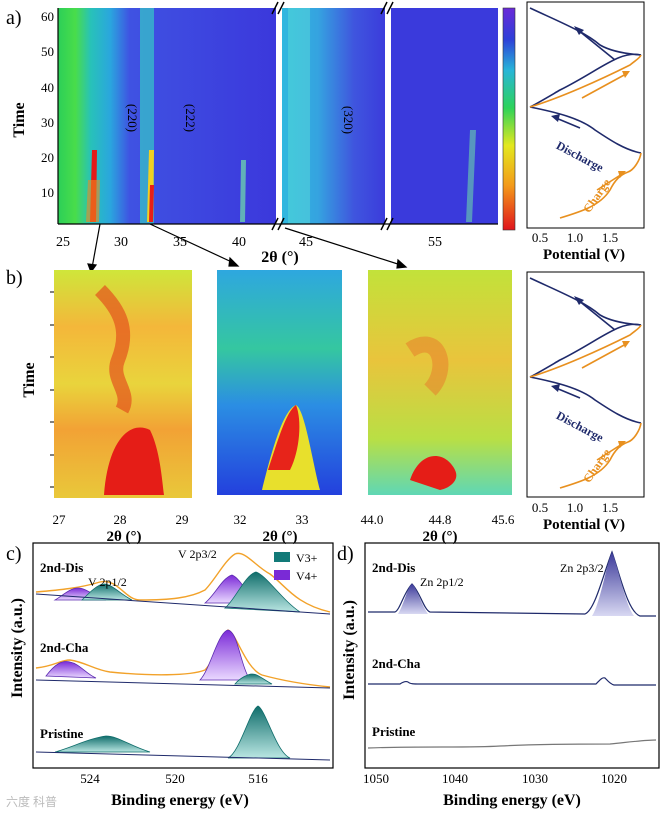 The width and height of the screenshot is (666, 815). Describe the element at coordinates (180, 800) in the screenshot. I see `panel-c-xlabel: Binding energy (eV)` at that location.